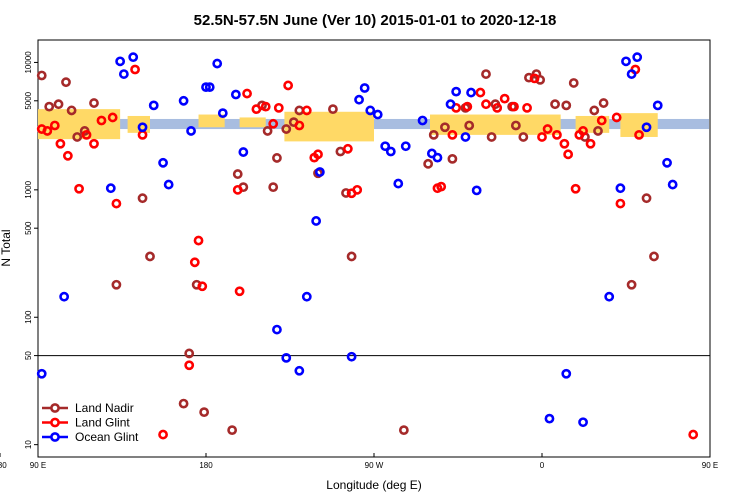 This screenshot has width=750, height=500. What do you see at coordinates (28, 100) in the screenshot?
I see `y-tick-label: 5000` at bounding box center [28, 100].